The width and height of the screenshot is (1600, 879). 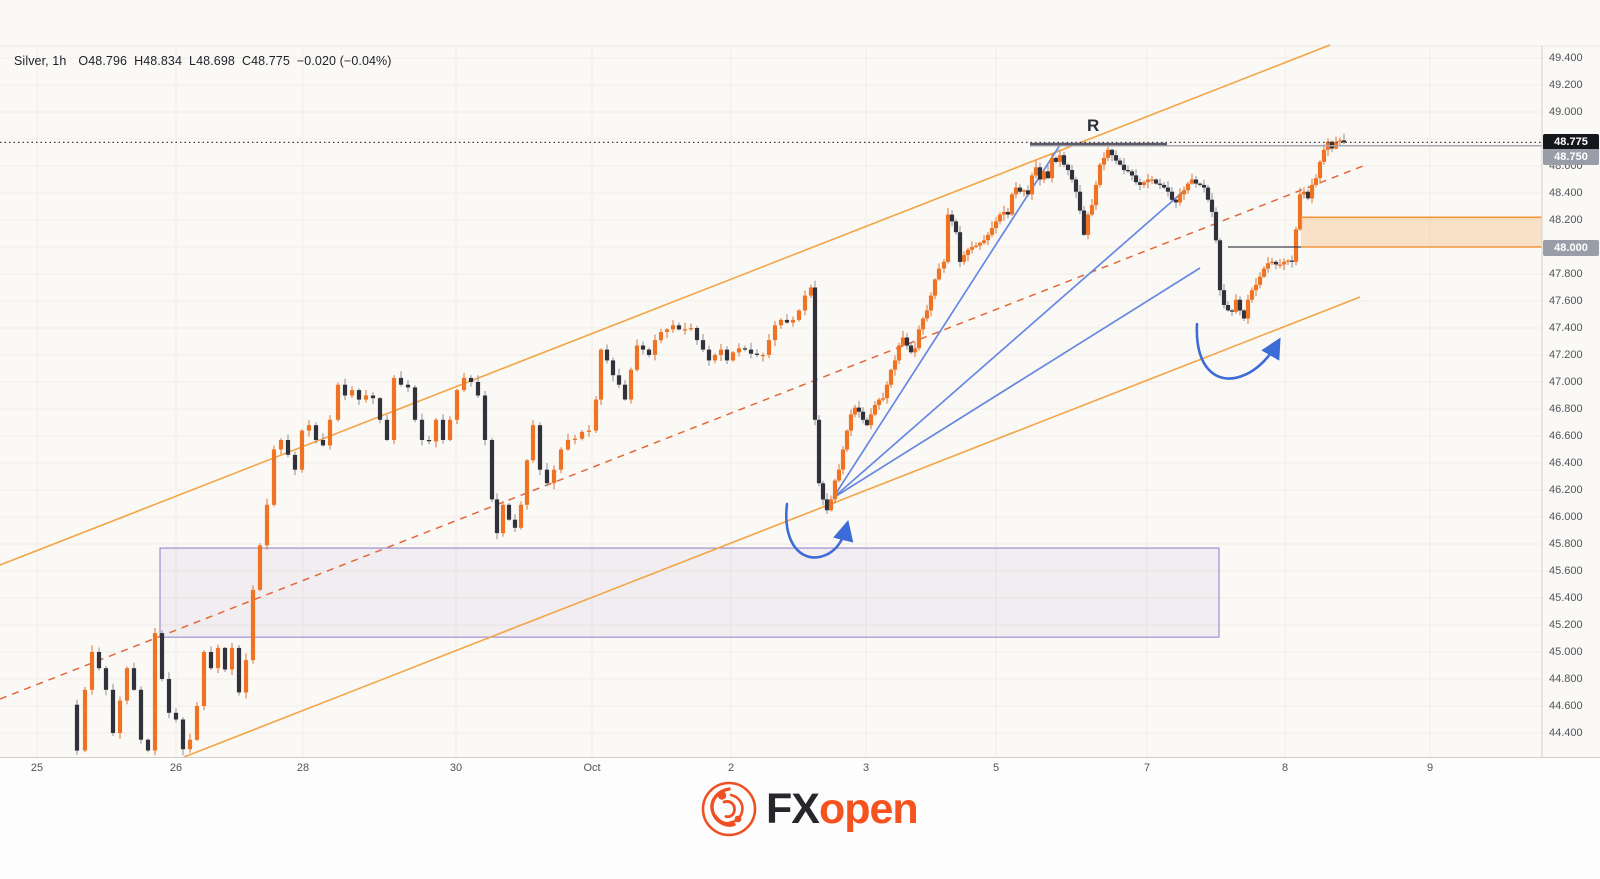 I want to click on time-axis-label: 7, so click(x=1147, y=768).